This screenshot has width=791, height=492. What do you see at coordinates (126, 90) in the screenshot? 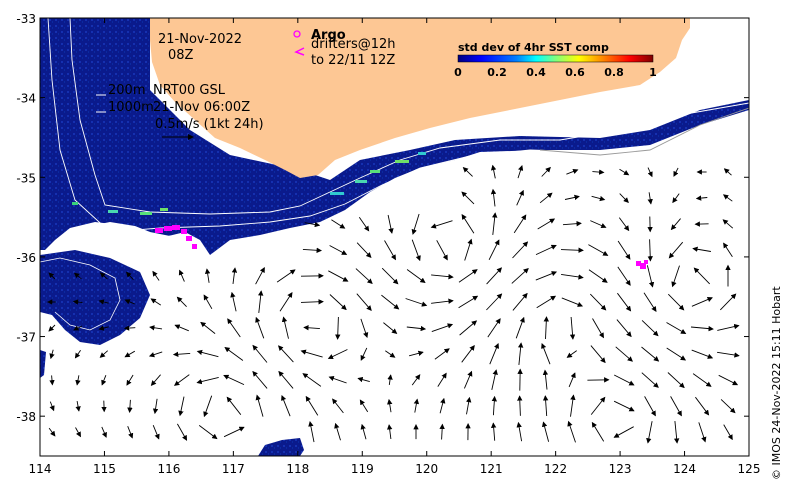
I see `contour-200-label: 200m` at bounding box center [126, 90].